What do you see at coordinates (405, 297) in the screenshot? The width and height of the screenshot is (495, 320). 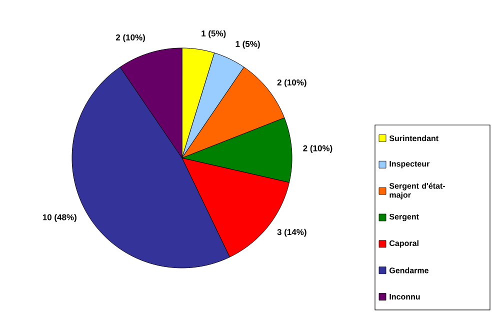 I see `legend-label: Inconnu` at bounding box center [405, 297].